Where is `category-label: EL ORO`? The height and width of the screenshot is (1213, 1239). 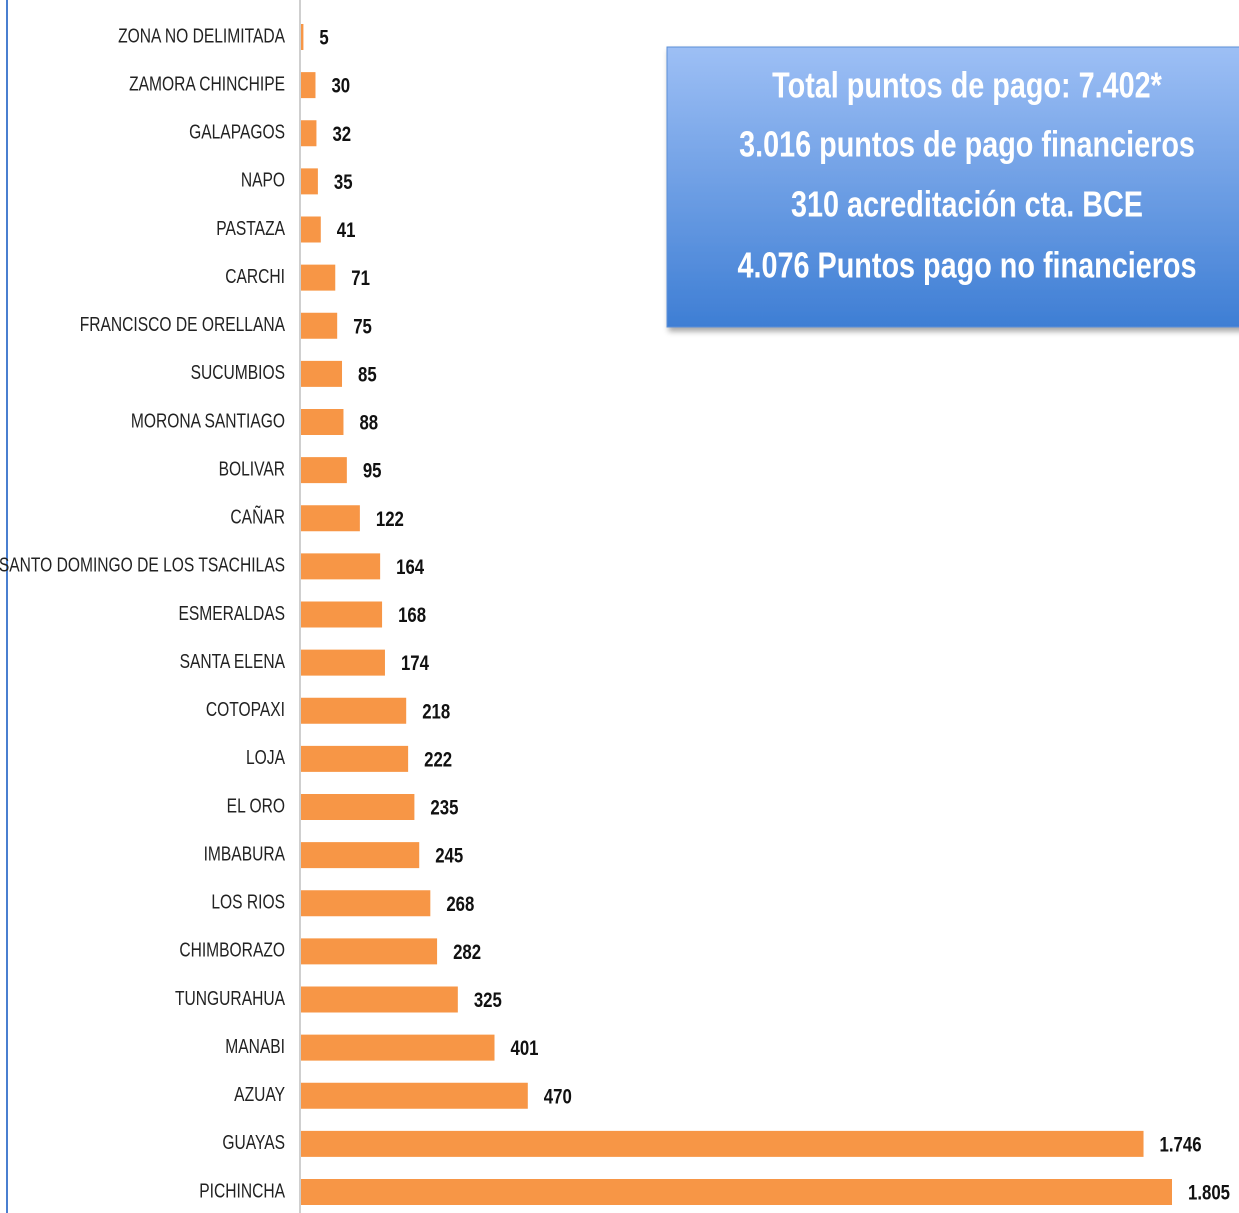 category-label: EL ORO is located at coordinates (256, 805).